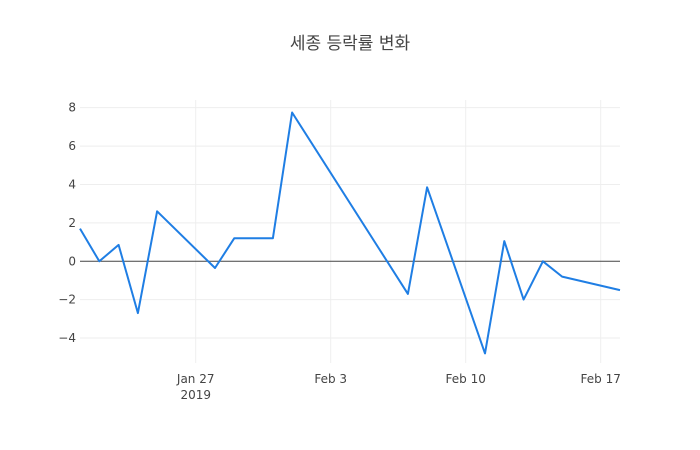 This screenshot has height=450, width=700. What do you see at coordinates (330, 379) in the screenshot?
I see `x-tick-label: Feb 3` at bounding box center [330, 379].